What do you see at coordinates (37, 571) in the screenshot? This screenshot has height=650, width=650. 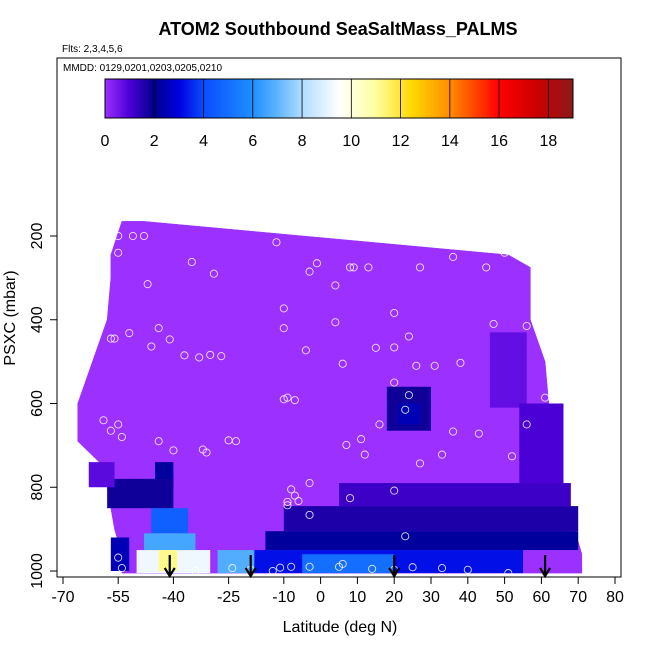 I see `y-tick-label: 1000` at bounding box center [37, 571].